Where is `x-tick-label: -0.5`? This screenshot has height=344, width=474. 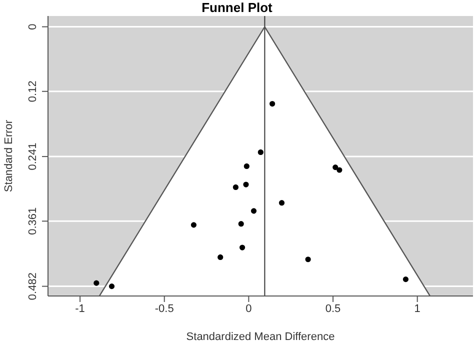 x-tick-label: -0.5 is located at coordinates (164, 308).